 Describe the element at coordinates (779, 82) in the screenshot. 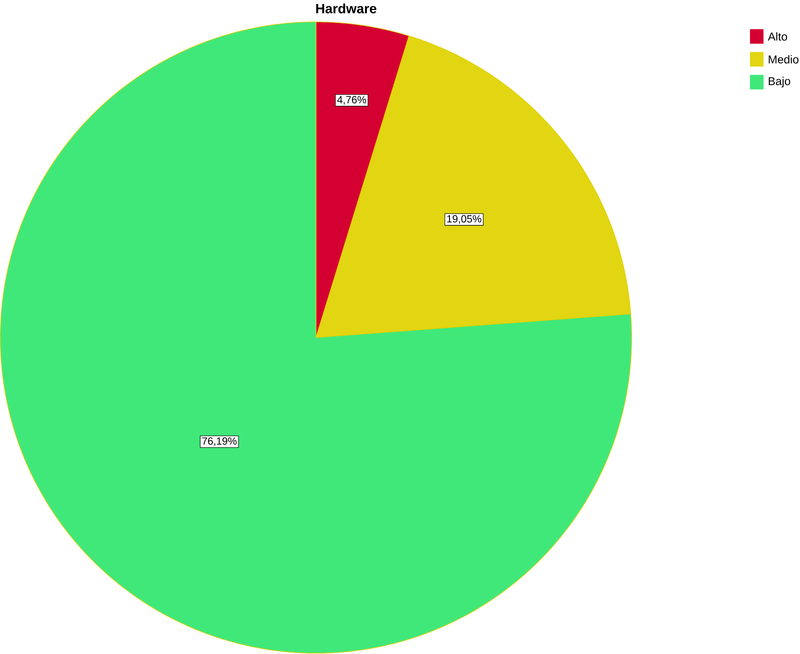

I see `legend-label: Bajo` at that location.